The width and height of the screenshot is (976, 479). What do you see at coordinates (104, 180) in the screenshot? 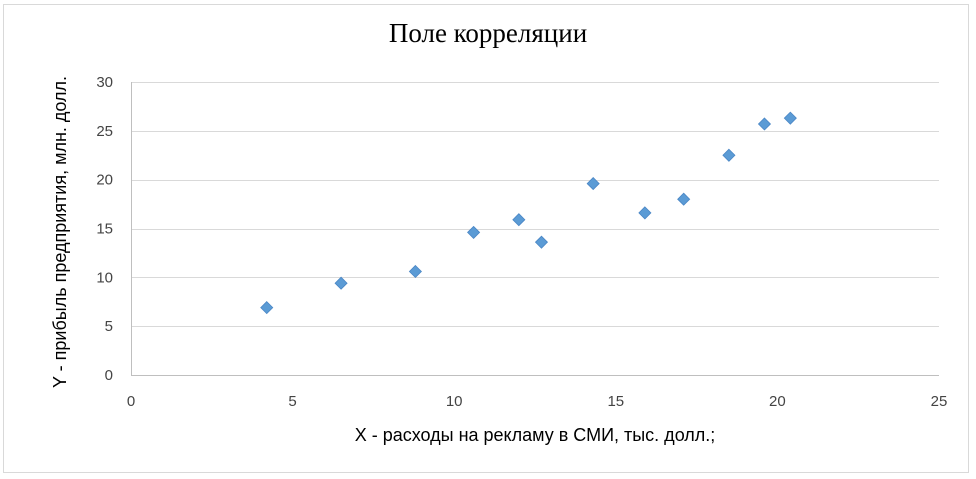
I see `y-tick-label: 20` at bounding box center [104, 180].